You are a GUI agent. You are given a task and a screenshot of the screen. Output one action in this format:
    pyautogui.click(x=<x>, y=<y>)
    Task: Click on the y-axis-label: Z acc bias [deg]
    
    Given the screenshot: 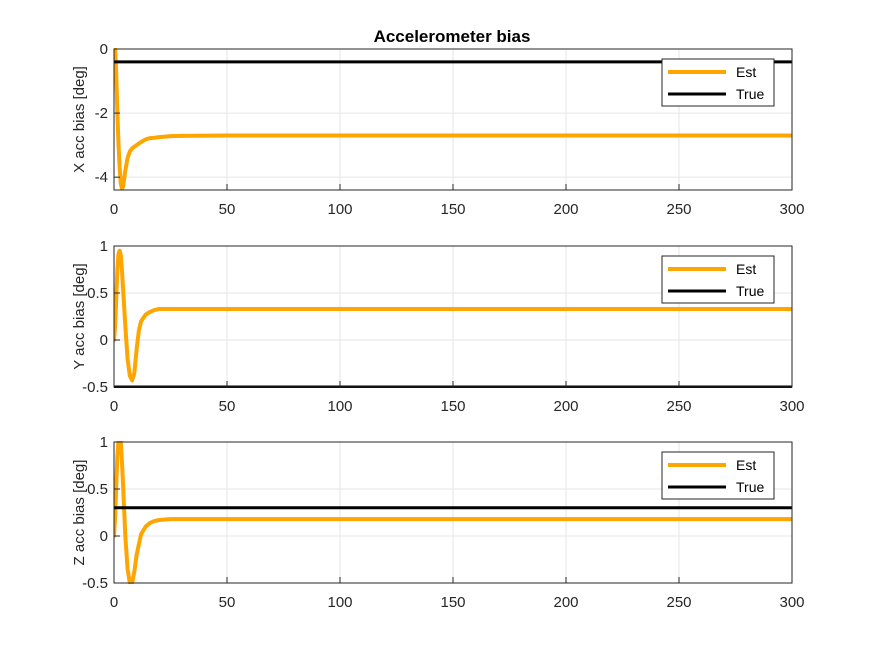 What is the action you would take?
    pyautogui.click(x=79, y=513)
    